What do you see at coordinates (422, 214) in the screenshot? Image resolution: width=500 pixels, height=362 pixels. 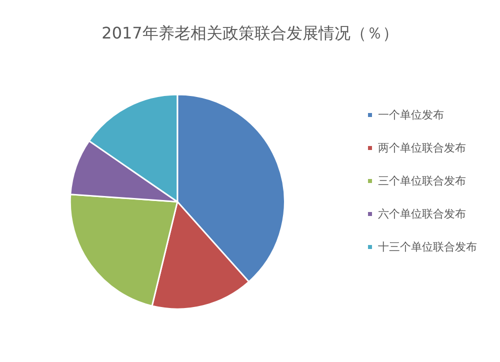 I see `legend-label: 六个单位联合发布` at bounding box center [422, 214].